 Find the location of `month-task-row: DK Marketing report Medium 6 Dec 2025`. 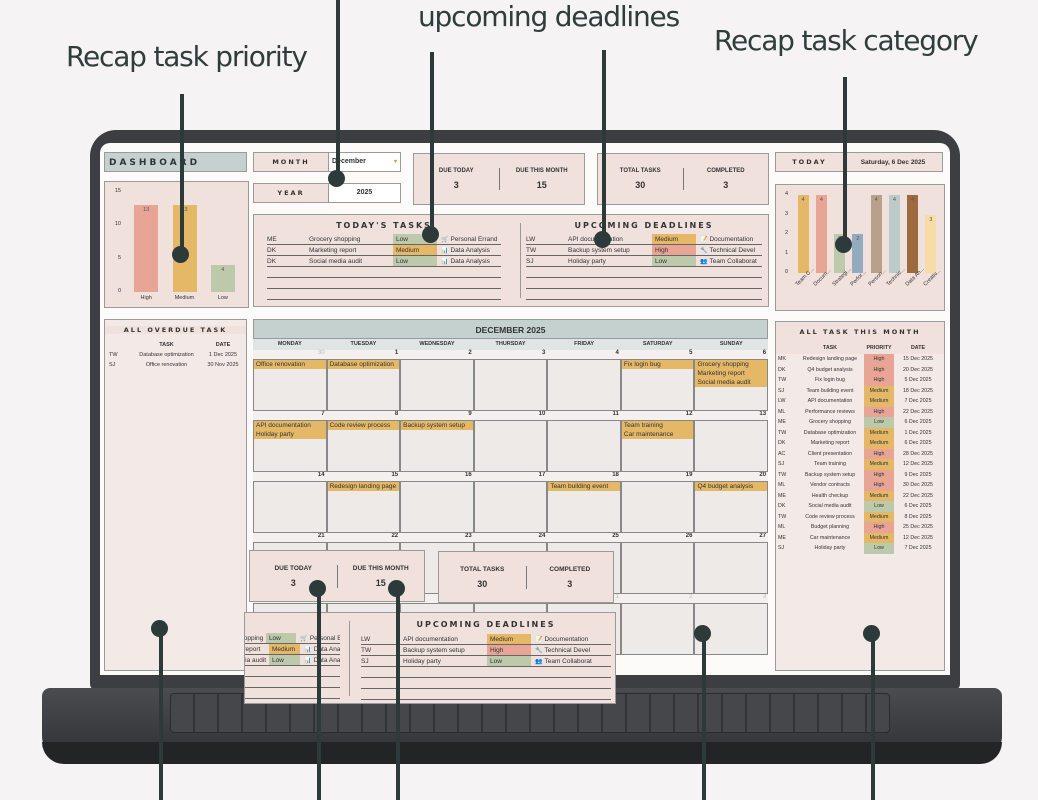

month-task-row: DK Marketing report Medium 6 Dec 2025 is located at coordinates (860, 443).